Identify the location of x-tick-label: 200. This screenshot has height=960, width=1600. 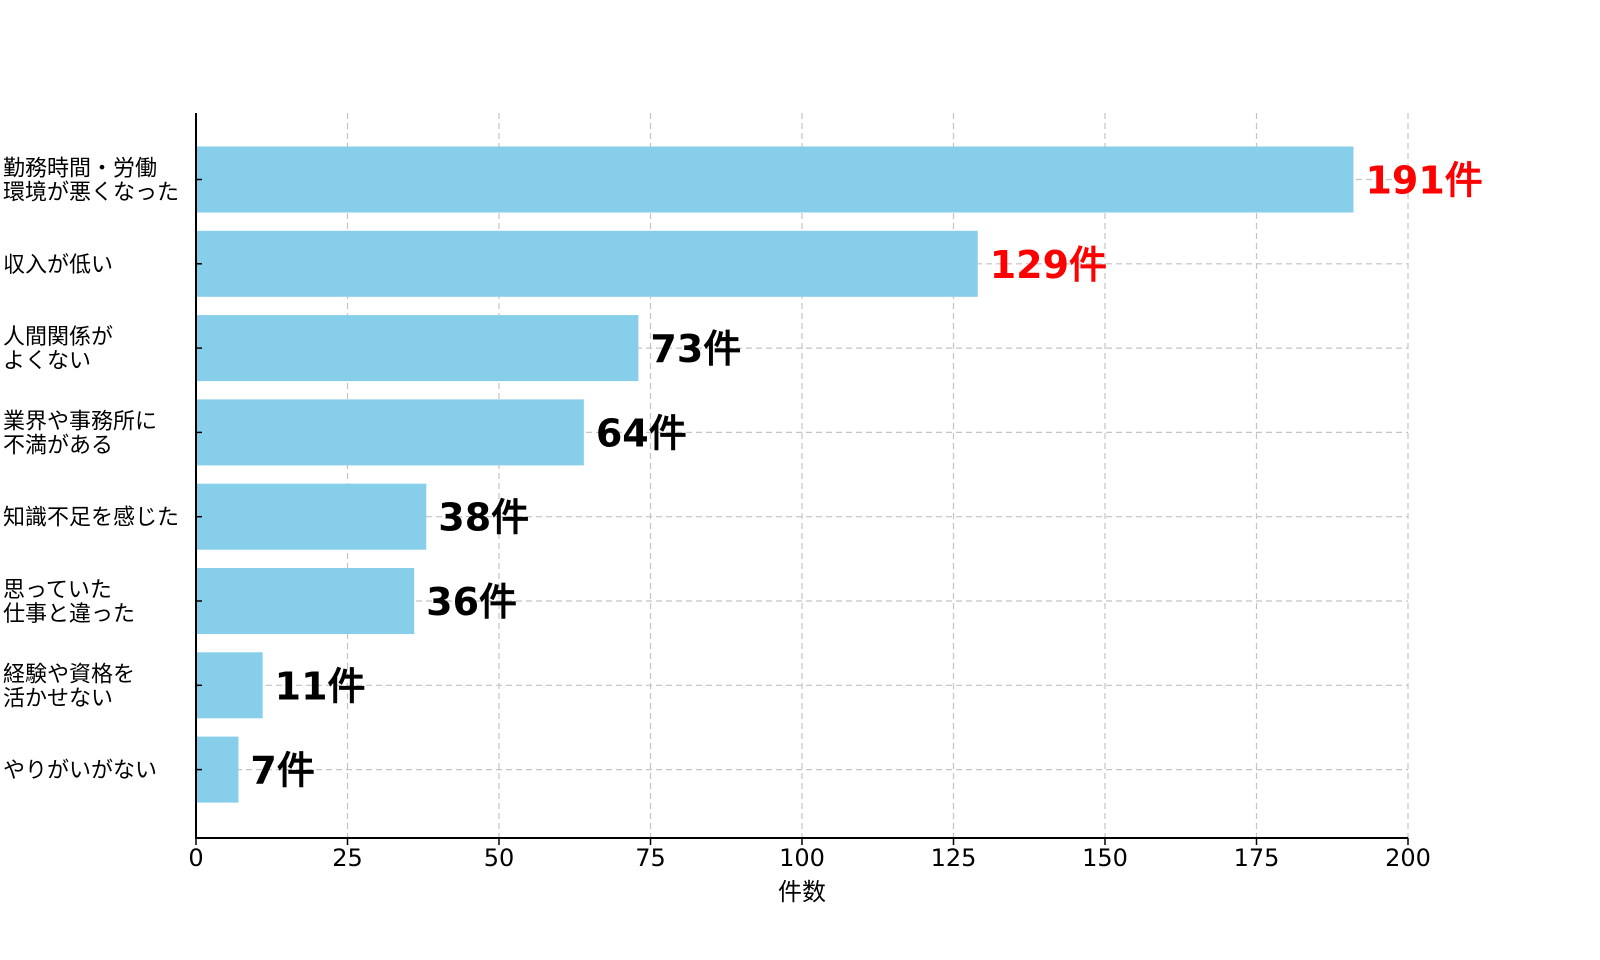
(1408, 858).